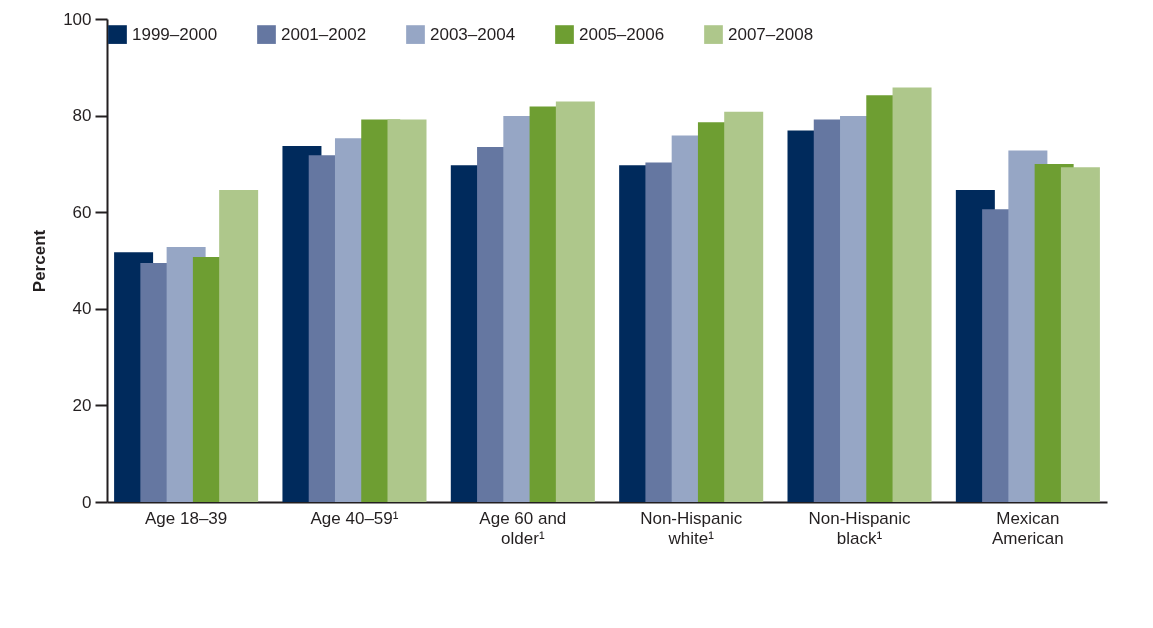 This screenshot has width=1153, height=628. What do you see at coordinates (473, 34) in the screenshot?
I see `legend-label: 2003–2004` at bounding box center [473, 34].